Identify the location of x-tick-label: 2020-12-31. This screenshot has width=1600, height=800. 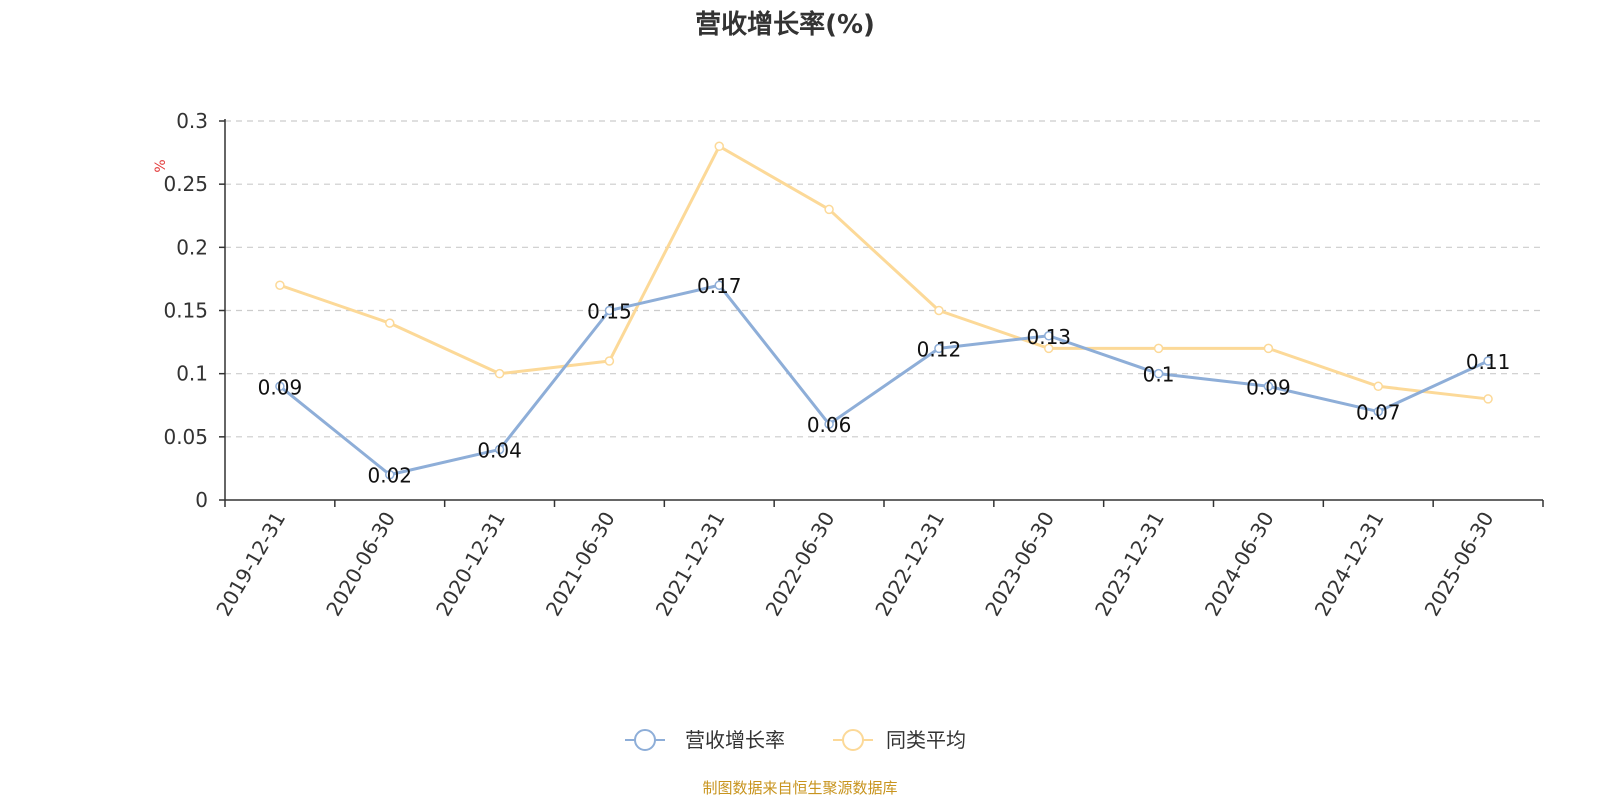
(470, 564).